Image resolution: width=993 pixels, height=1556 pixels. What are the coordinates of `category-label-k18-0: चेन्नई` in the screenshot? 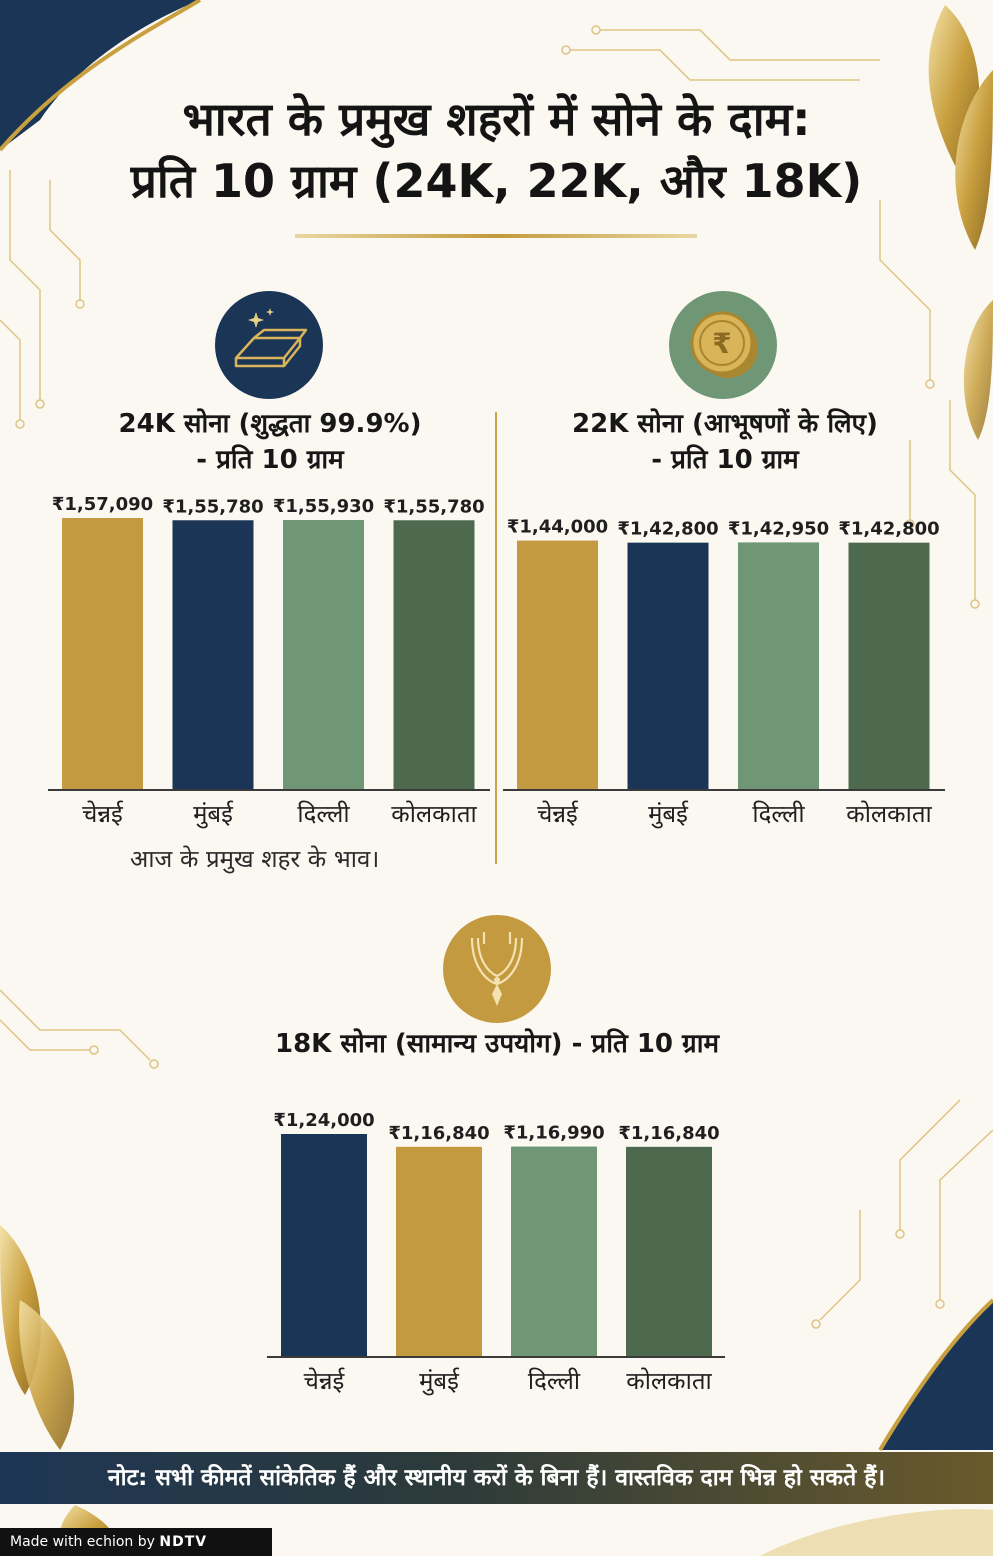 It's located at (325, 1381).